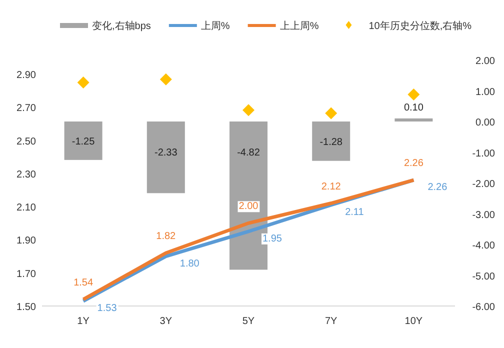 The height and width of the screenshot is (348, 504). I want to click on data-label: 1.53, so click(107, 308).